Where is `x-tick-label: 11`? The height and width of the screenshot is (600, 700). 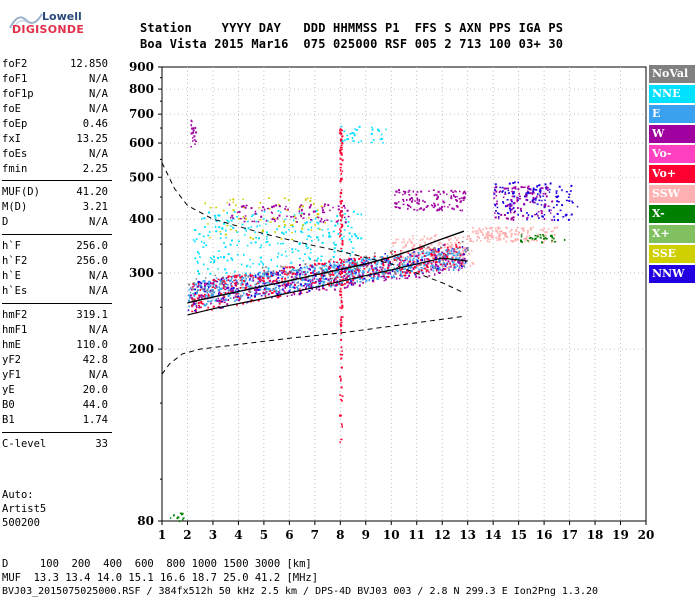
x-tick-label: 11 is located at coordinates (416, 535).